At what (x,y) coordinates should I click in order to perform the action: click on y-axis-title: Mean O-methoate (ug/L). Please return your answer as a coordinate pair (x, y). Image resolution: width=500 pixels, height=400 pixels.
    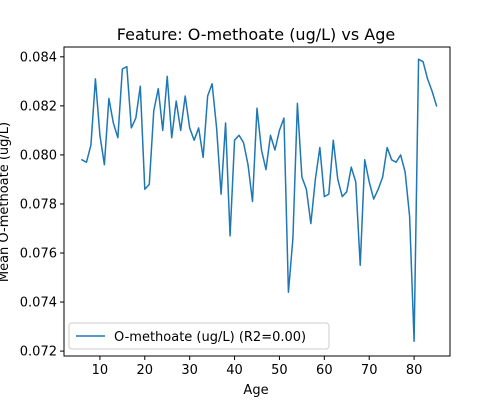
    Looking at the image, I should click on (6, 202).